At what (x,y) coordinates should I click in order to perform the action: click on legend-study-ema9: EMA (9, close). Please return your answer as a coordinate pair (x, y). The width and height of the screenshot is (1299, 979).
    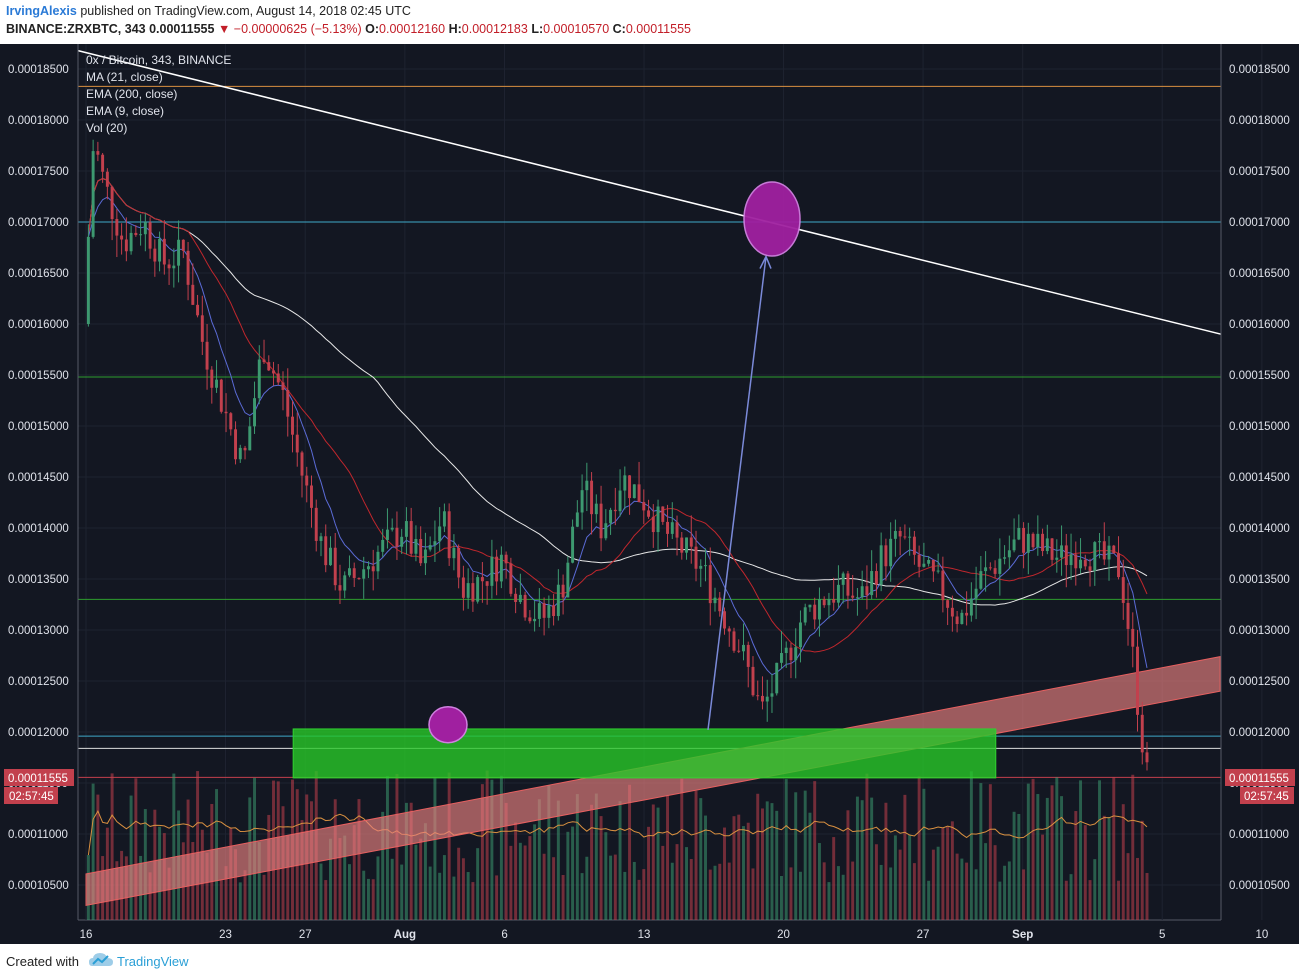
    Looking at the image, I should click on (125, 111).